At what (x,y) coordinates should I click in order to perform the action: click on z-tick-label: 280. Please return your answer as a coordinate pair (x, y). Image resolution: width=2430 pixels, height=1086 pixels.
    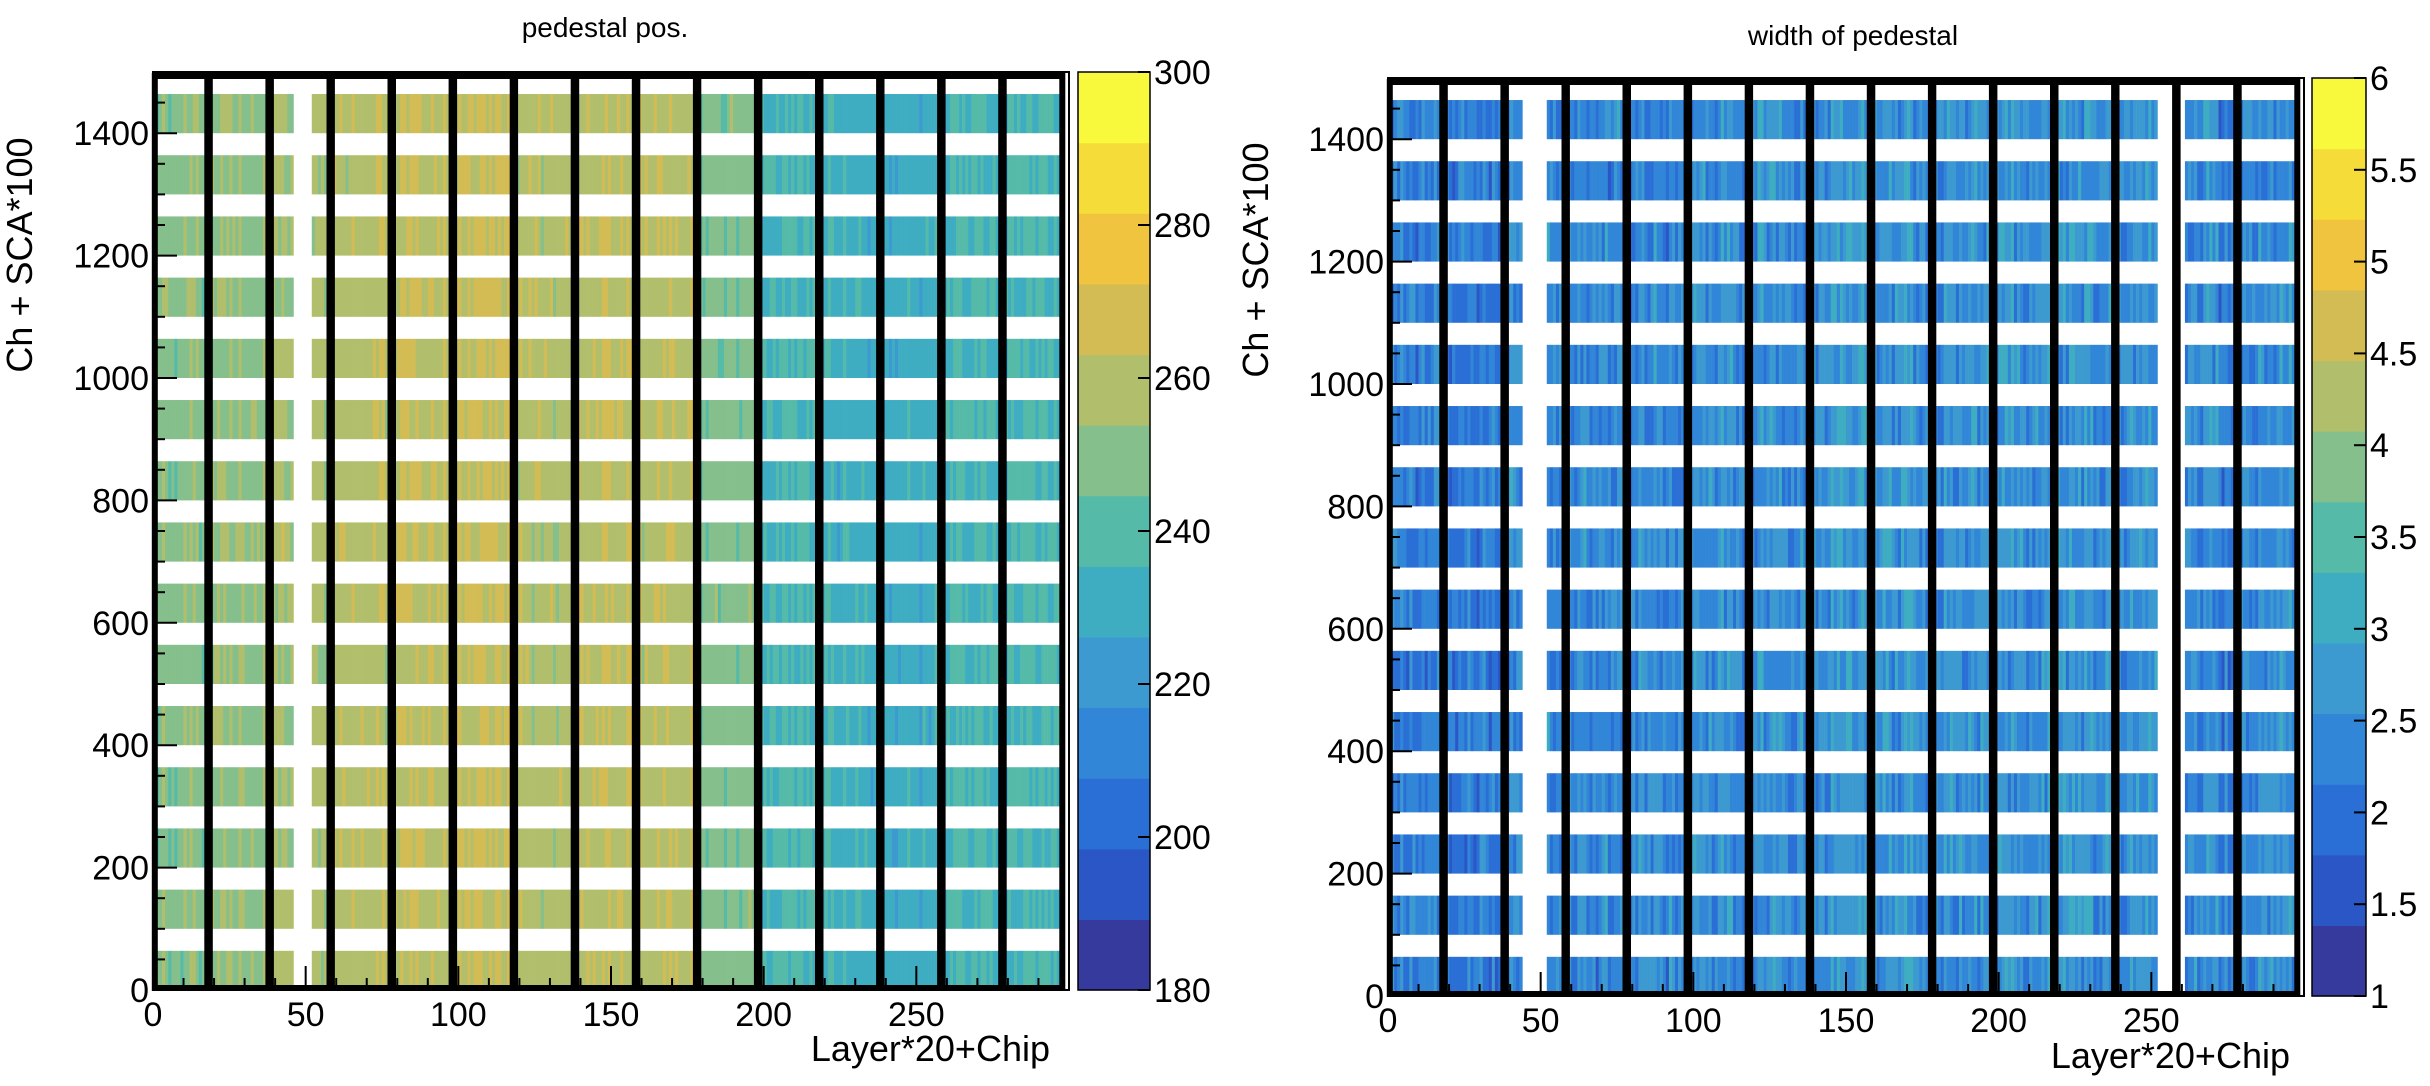
    Looking at the image, I should click on (1182, 226).